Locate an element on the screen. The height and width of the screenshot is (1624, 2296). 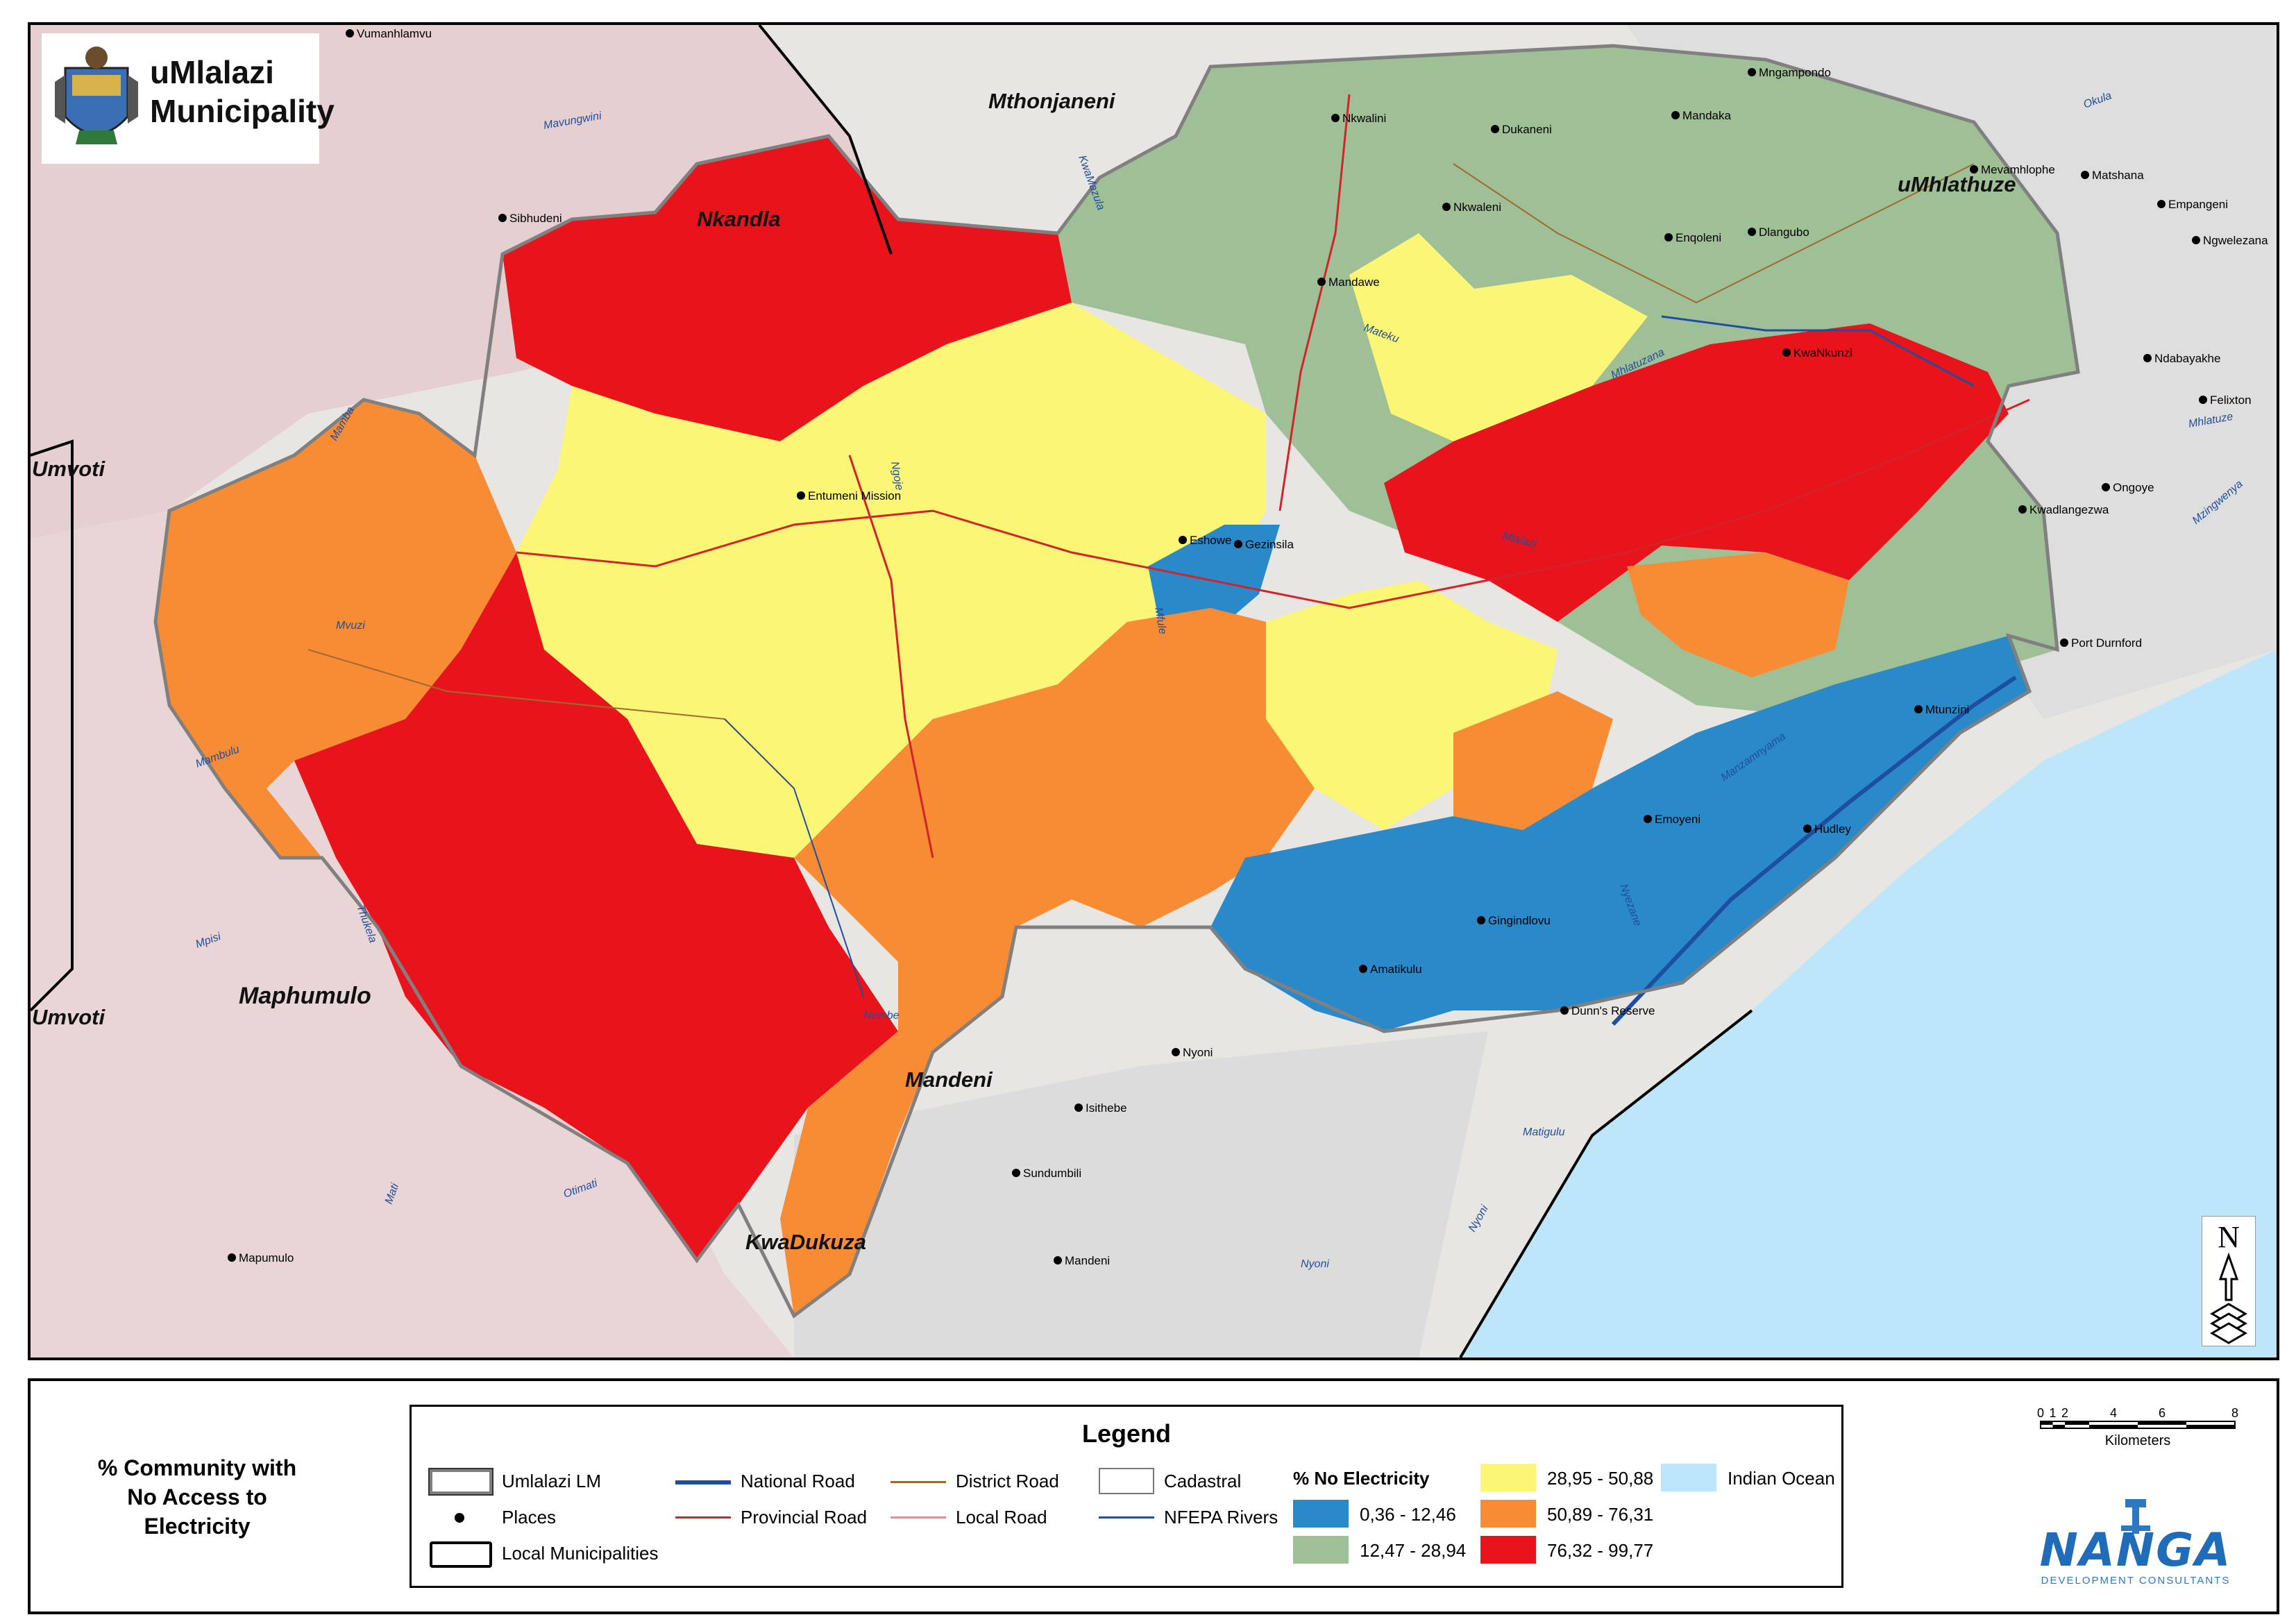
place-label: Ongoye is located at coordinates (2133, 487).